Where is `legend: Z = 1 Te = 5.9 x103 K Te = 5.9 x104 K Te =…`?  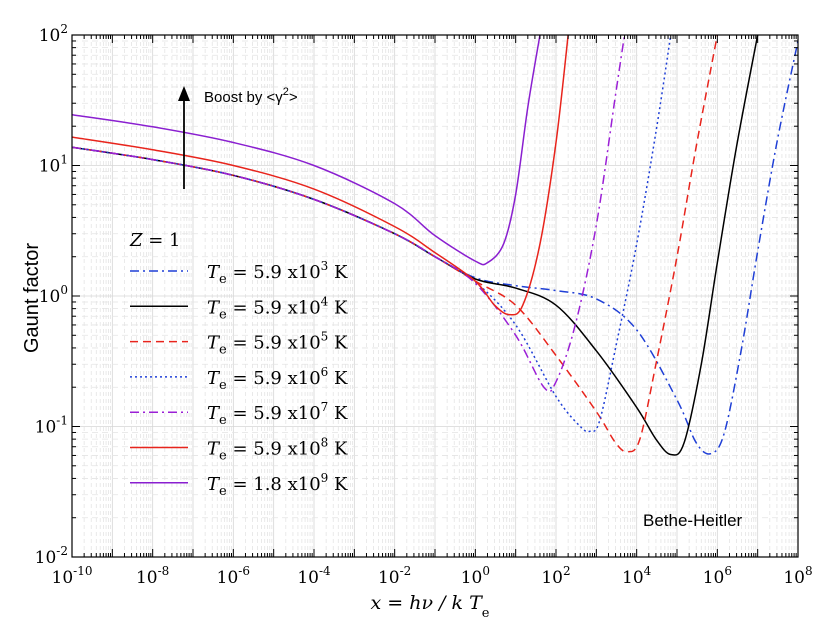 legend: Z = 1 Te = 5.9 x103 K Te = 5.9 x104 K Te =… is located at coordinates (238, 364).